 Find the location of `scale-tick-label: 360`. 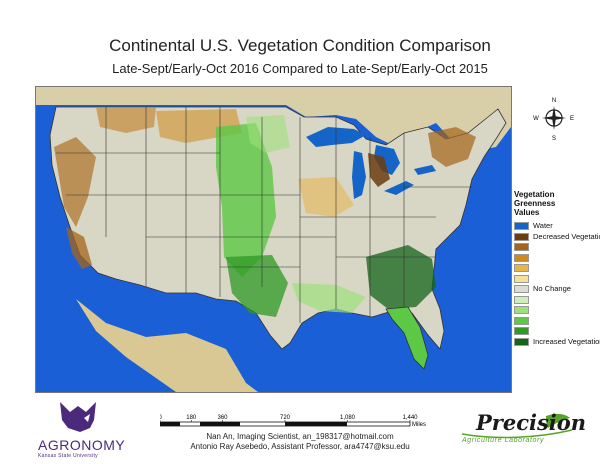

scale-tick-label: 360 is located at coordinates (222, 418).